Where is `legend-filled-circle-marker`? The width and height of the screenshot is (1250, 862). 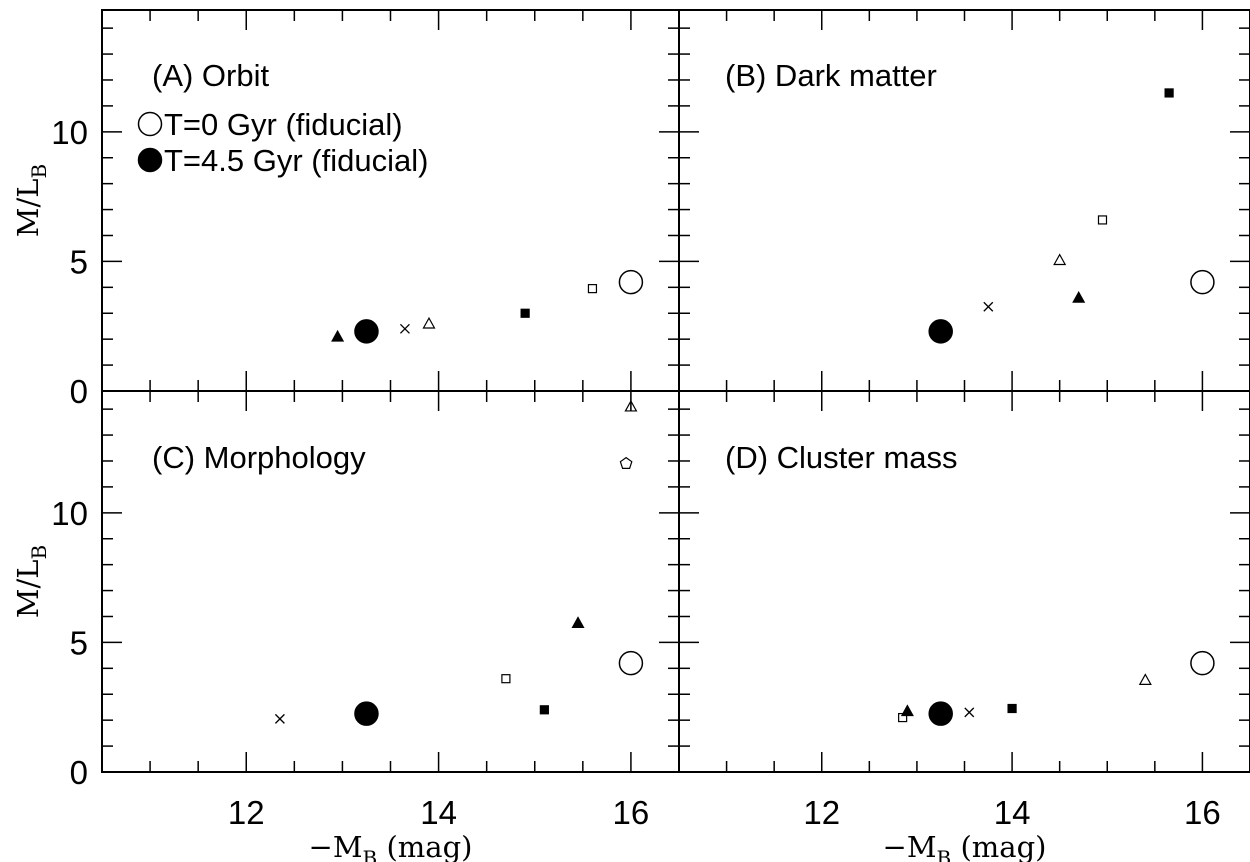
legend-filled-circle-marker is located at coordinates (150, 160).